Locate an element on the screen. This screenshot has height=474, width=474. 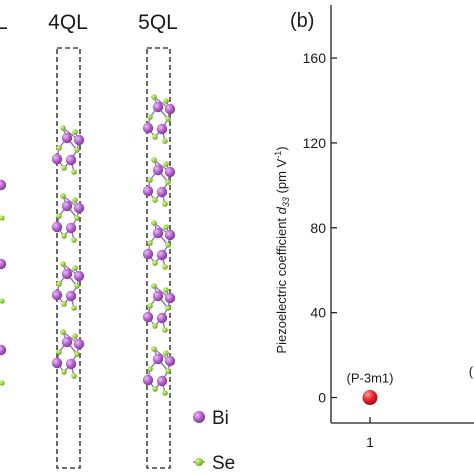
legend-bi-swatch is located at coordinates (199, 417).